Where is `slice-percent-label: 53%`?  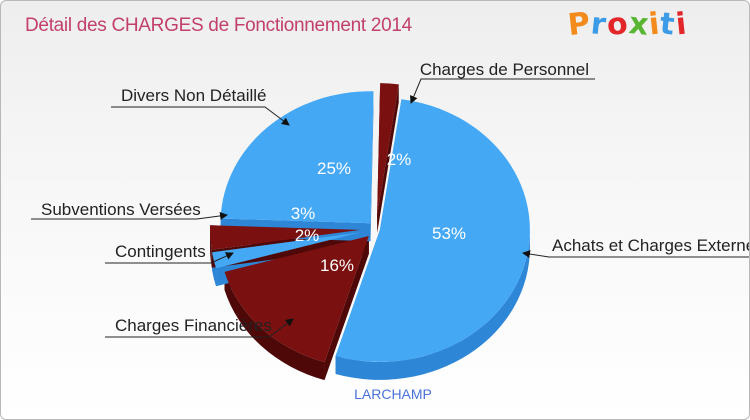
slice-percent-label: 53% is located at coordinates (449, 233).